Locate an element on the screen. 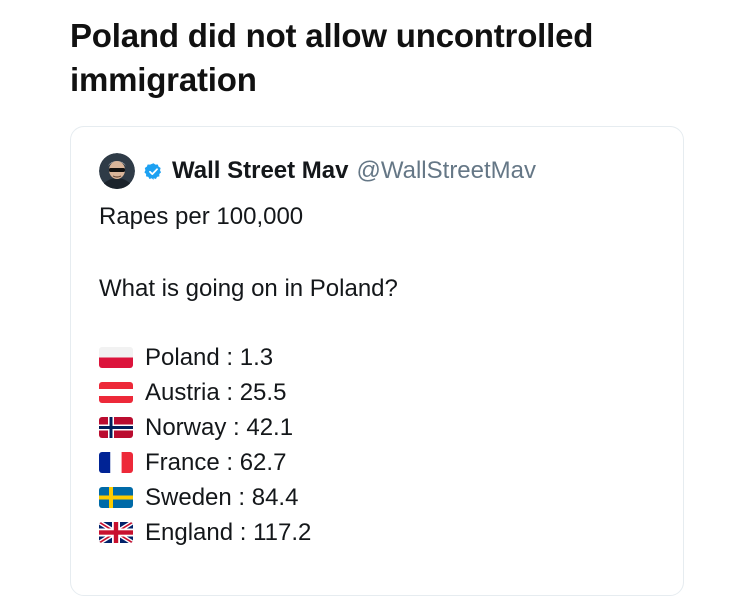 This screenshot has width=744, height=596. list-item: Poland : 1.3 is located at coordinates (205, 357).